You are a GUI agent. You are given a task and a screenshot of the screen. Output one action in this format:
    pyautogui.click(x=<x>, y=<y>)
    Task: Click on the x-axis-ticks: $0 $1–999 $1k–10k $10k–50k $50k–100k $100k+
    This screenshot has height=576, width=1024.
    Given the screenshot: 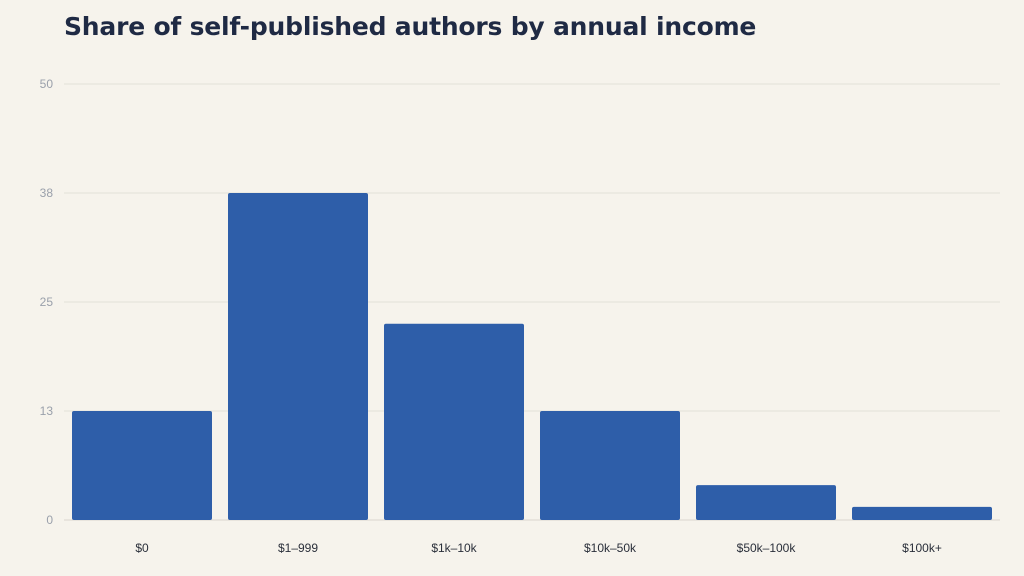 What is the action you would take?
    pyautogui.click(x=538, y=548)
    